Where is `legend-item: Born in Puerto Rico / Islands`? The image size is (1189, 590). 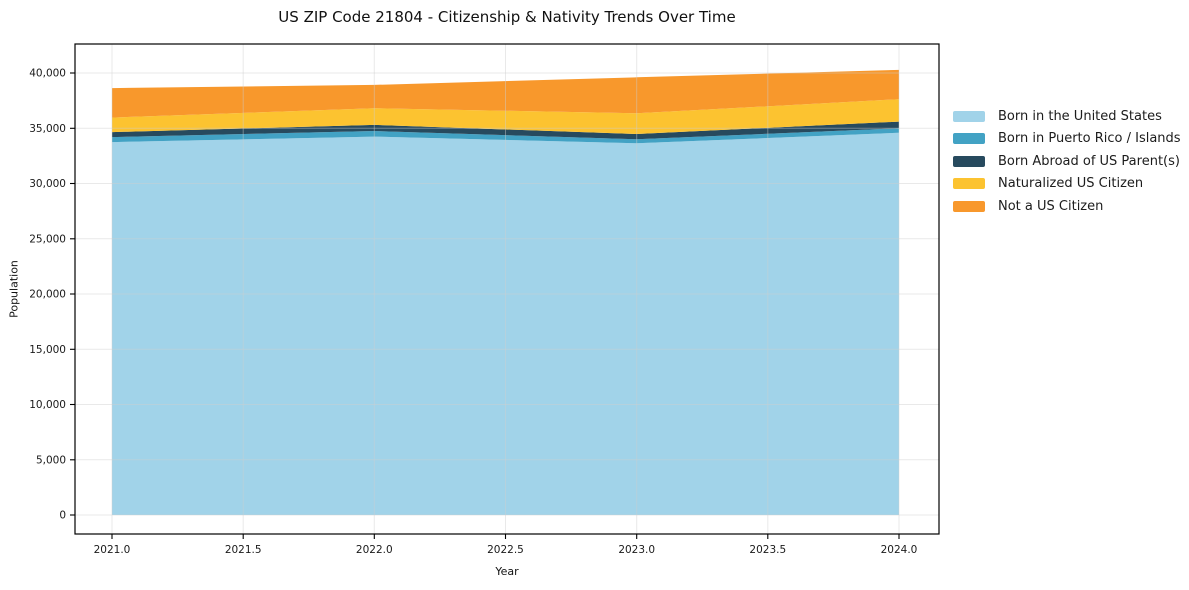
legend-item: Born in Puerto Rico / Islands is located at coordinates (1067, 139).